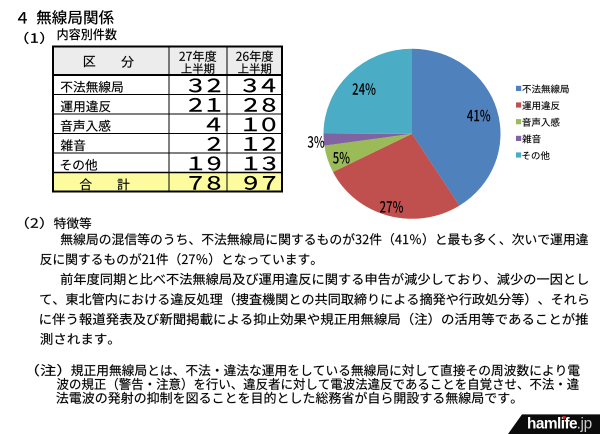 This screenshot has width=600, height=434. I want to click on svg-text: .jp, so click(584, 424).